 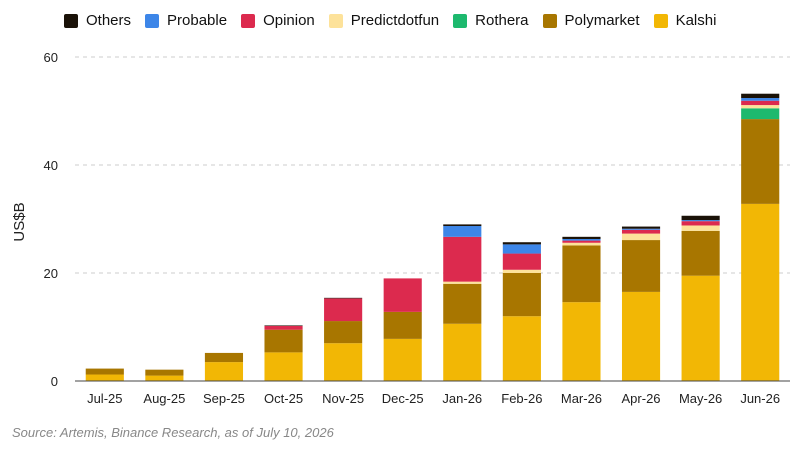 I want to click on x-tick-label-may-26: May-26, so click(x=700, y=398).